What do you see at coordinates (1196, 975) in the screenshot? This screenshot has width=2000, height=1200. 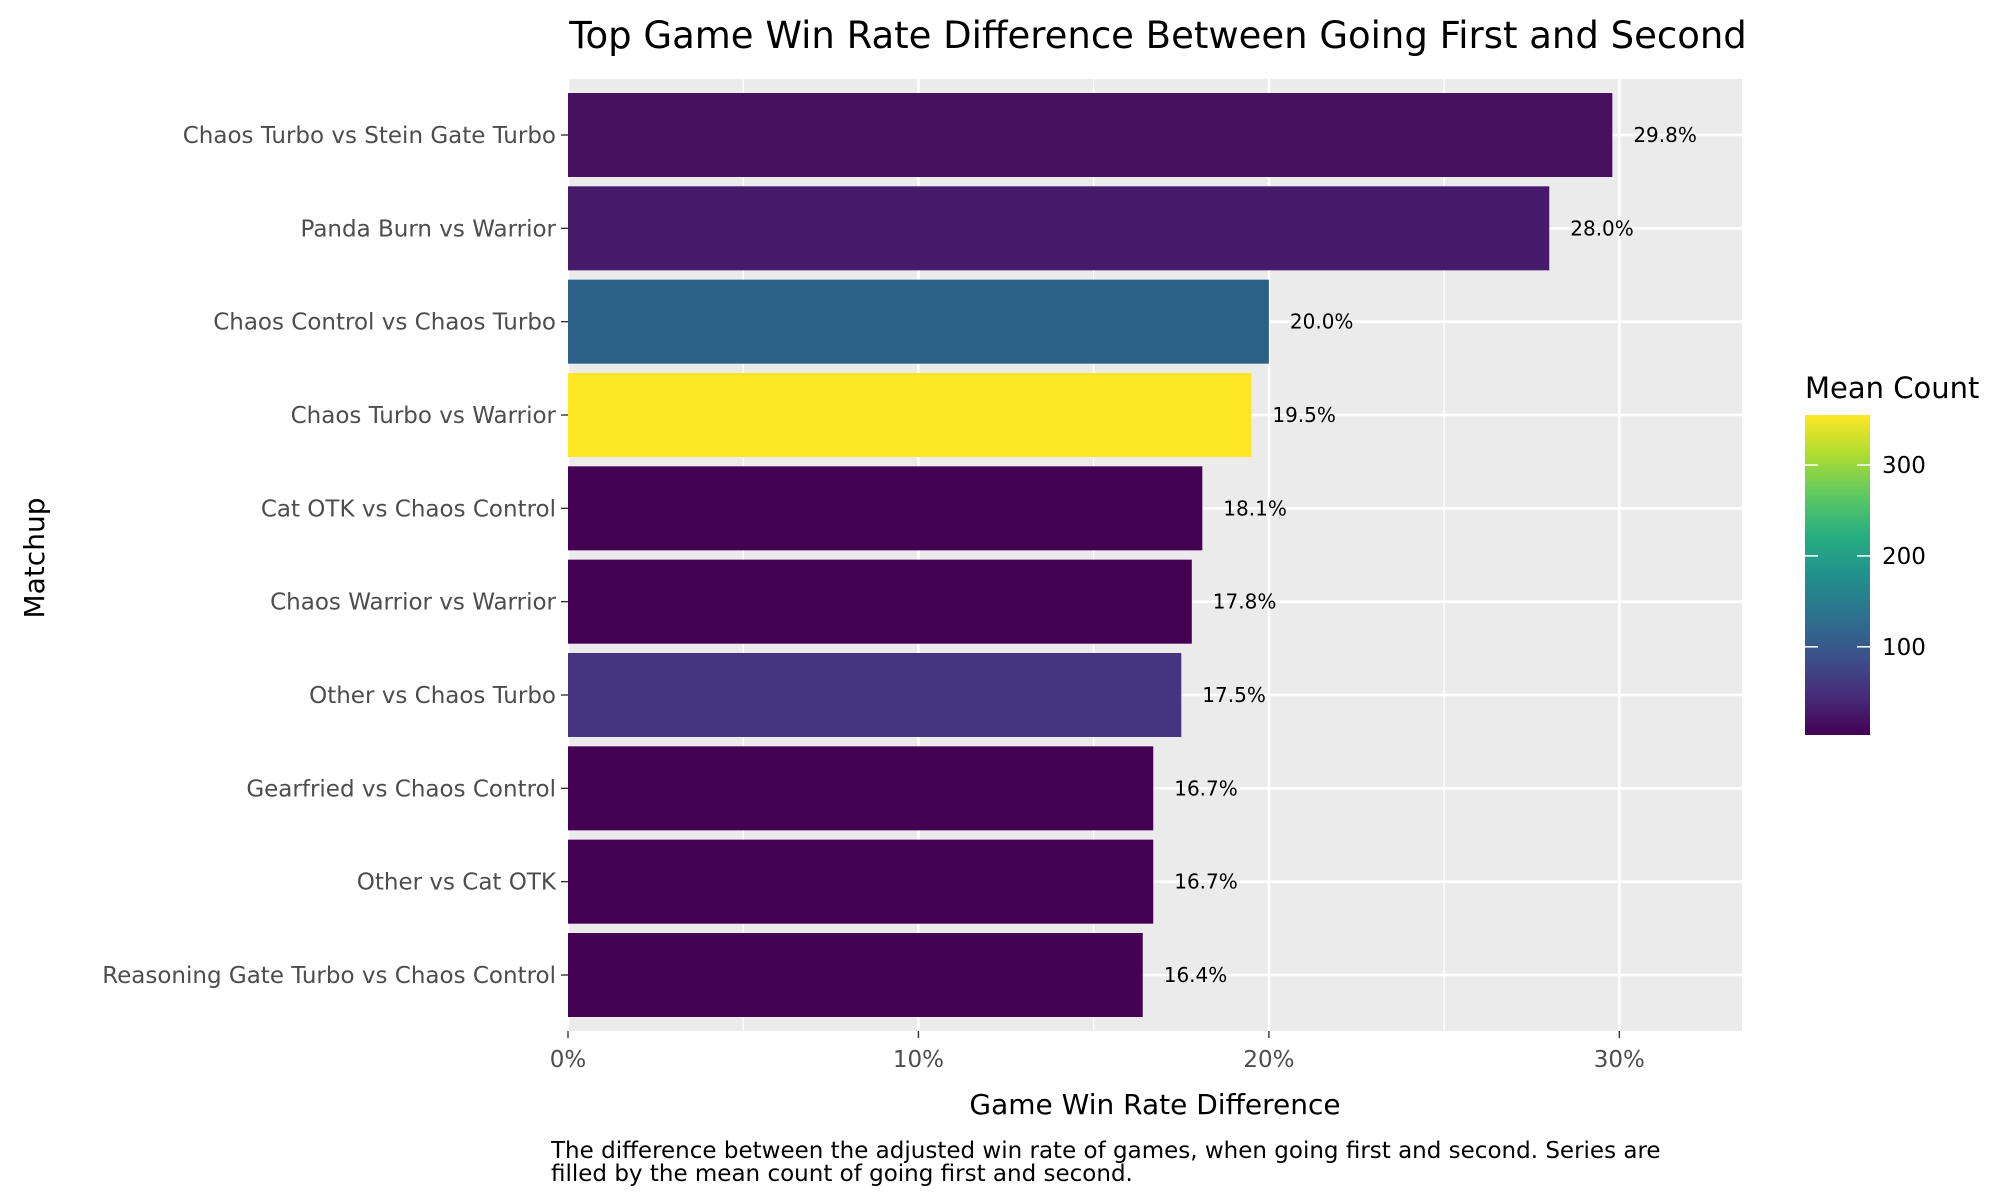 I see `bar-value-label: 16.4%` at bounding box center [1196, 975].